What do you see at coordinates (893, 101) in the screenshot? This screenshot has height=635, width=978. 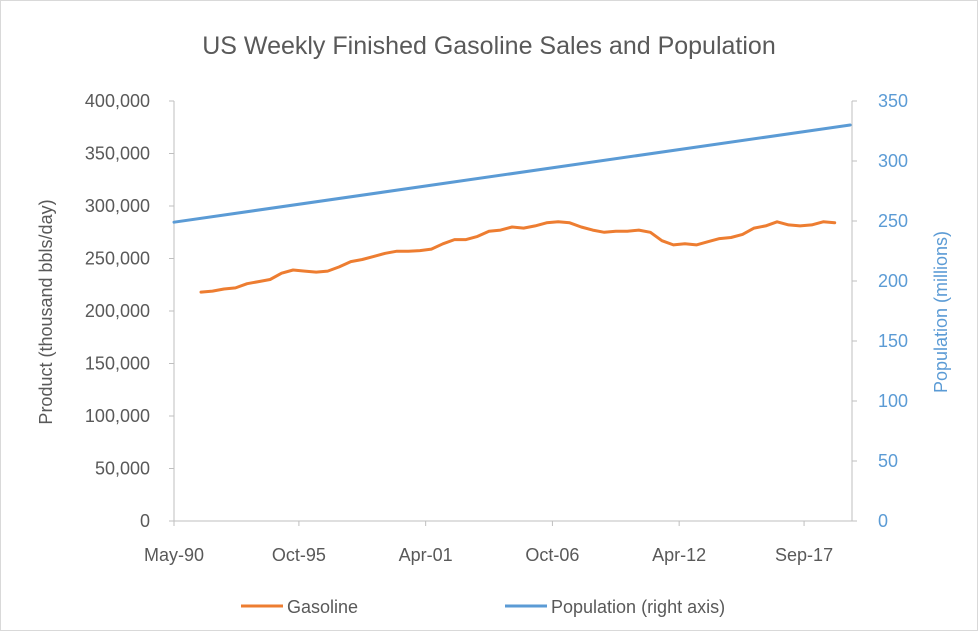 I see `right-tick-label: 350` at bounding box center [893, 101].